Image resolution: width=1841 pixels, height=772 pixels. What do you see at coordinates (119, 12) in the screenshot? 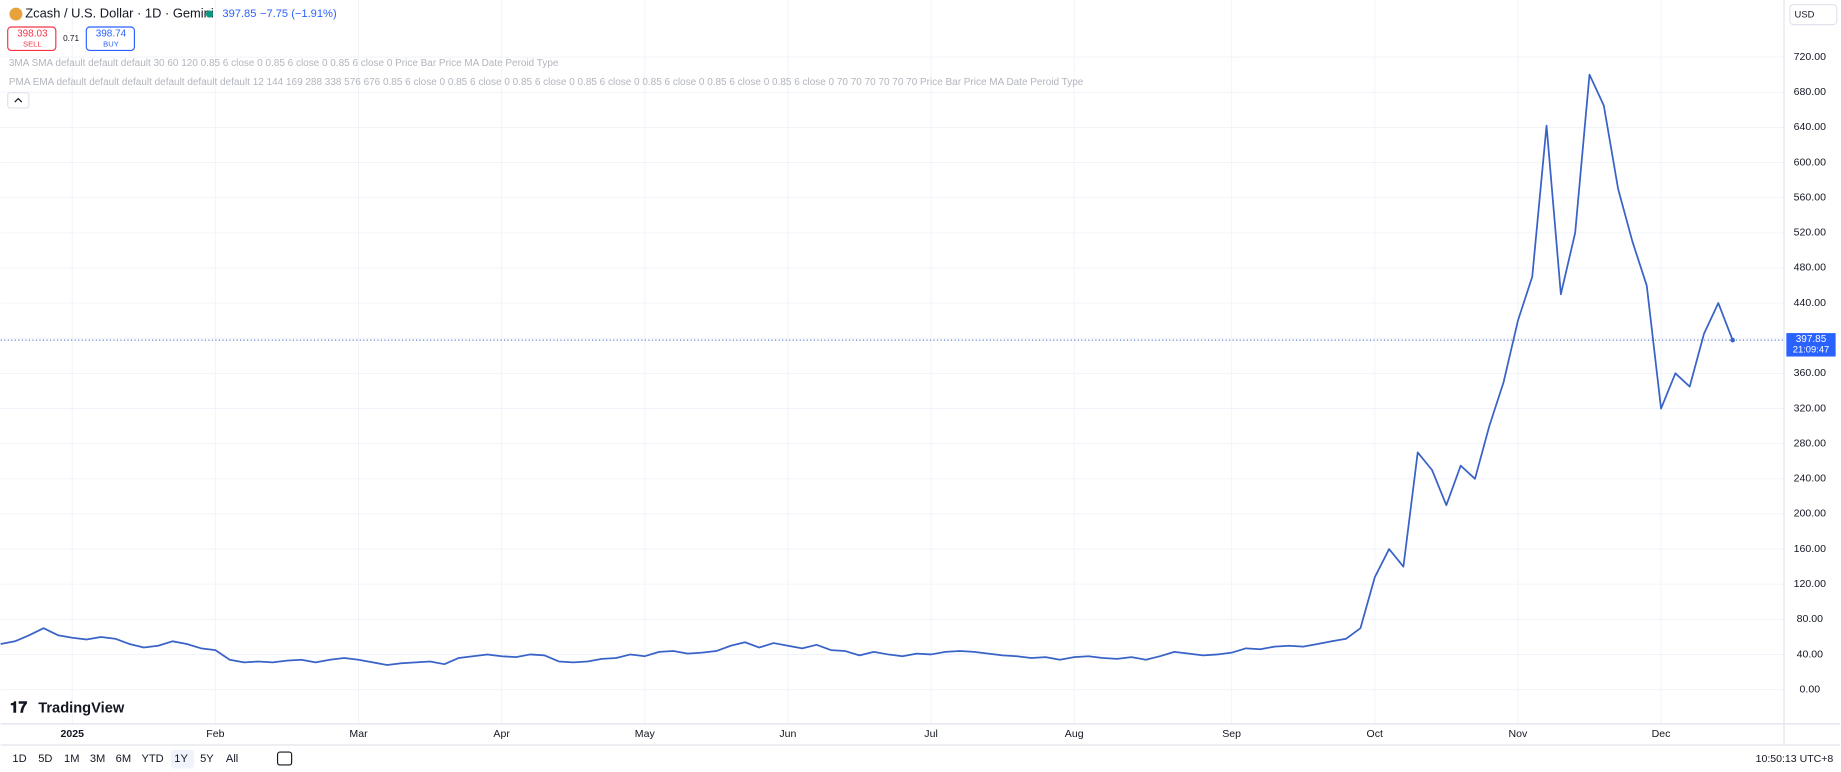
I see `symbol-title: Zcash / U.S. Dollar · 1D · Gemini` at bounding box center [119, 12].